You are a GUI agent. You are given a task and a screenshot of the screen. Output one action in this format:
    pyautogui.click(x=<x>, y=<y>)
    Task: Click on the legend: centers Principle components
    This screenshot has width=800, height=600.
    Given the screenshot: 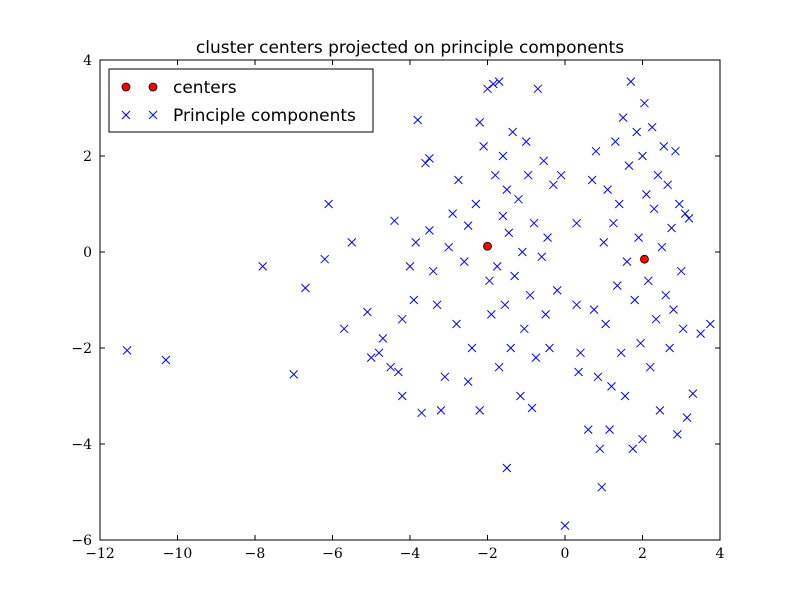 What is the action you would take?
    pyautogui.click(x=241, y=100)
    